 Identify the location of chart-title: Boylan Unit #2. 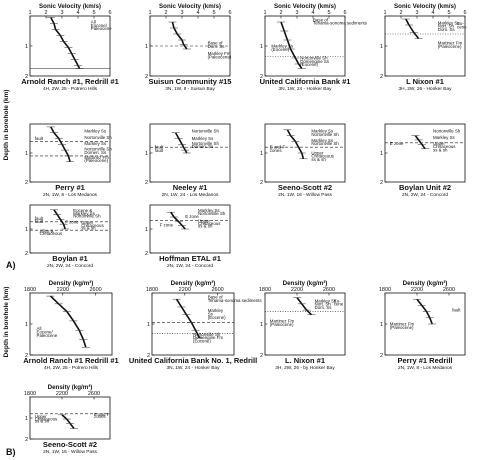
(425, 187).